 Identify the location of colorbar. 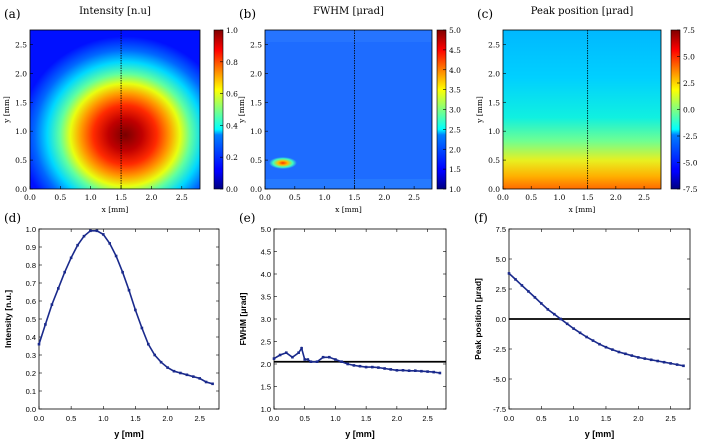
(218, 109).